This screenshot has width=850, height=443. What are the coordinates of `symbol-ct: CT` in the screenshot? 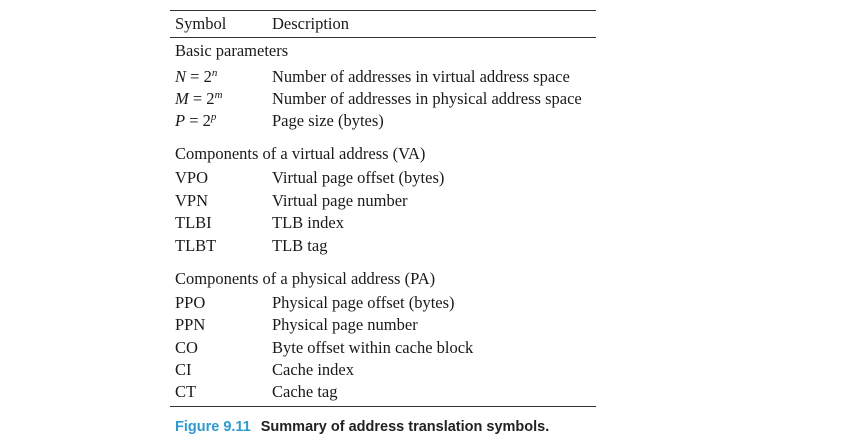 It's located at (186, 391).